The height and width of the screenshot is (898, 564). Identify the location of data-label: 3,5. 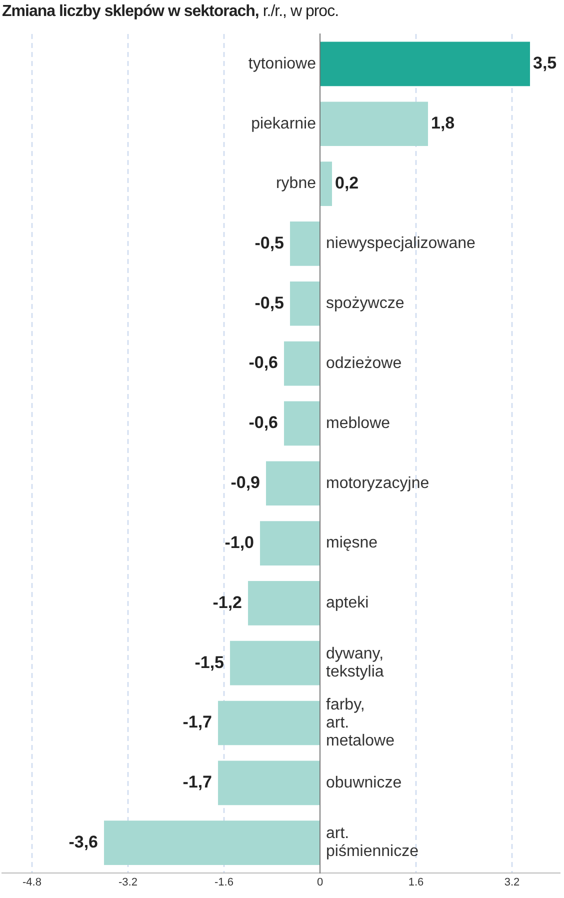
(545, 63).